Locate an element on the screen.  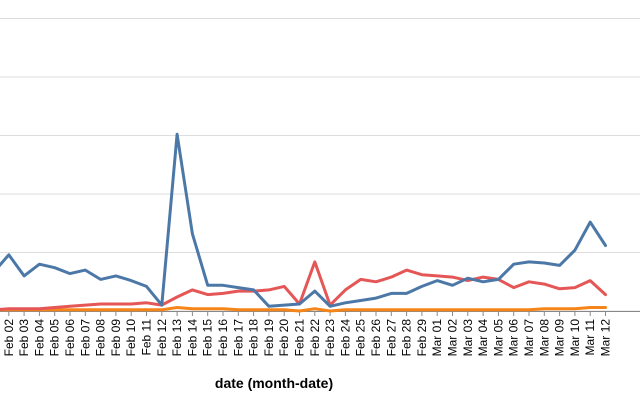
x-tick-label: Feb 06 is located at coordinates (70, 338).